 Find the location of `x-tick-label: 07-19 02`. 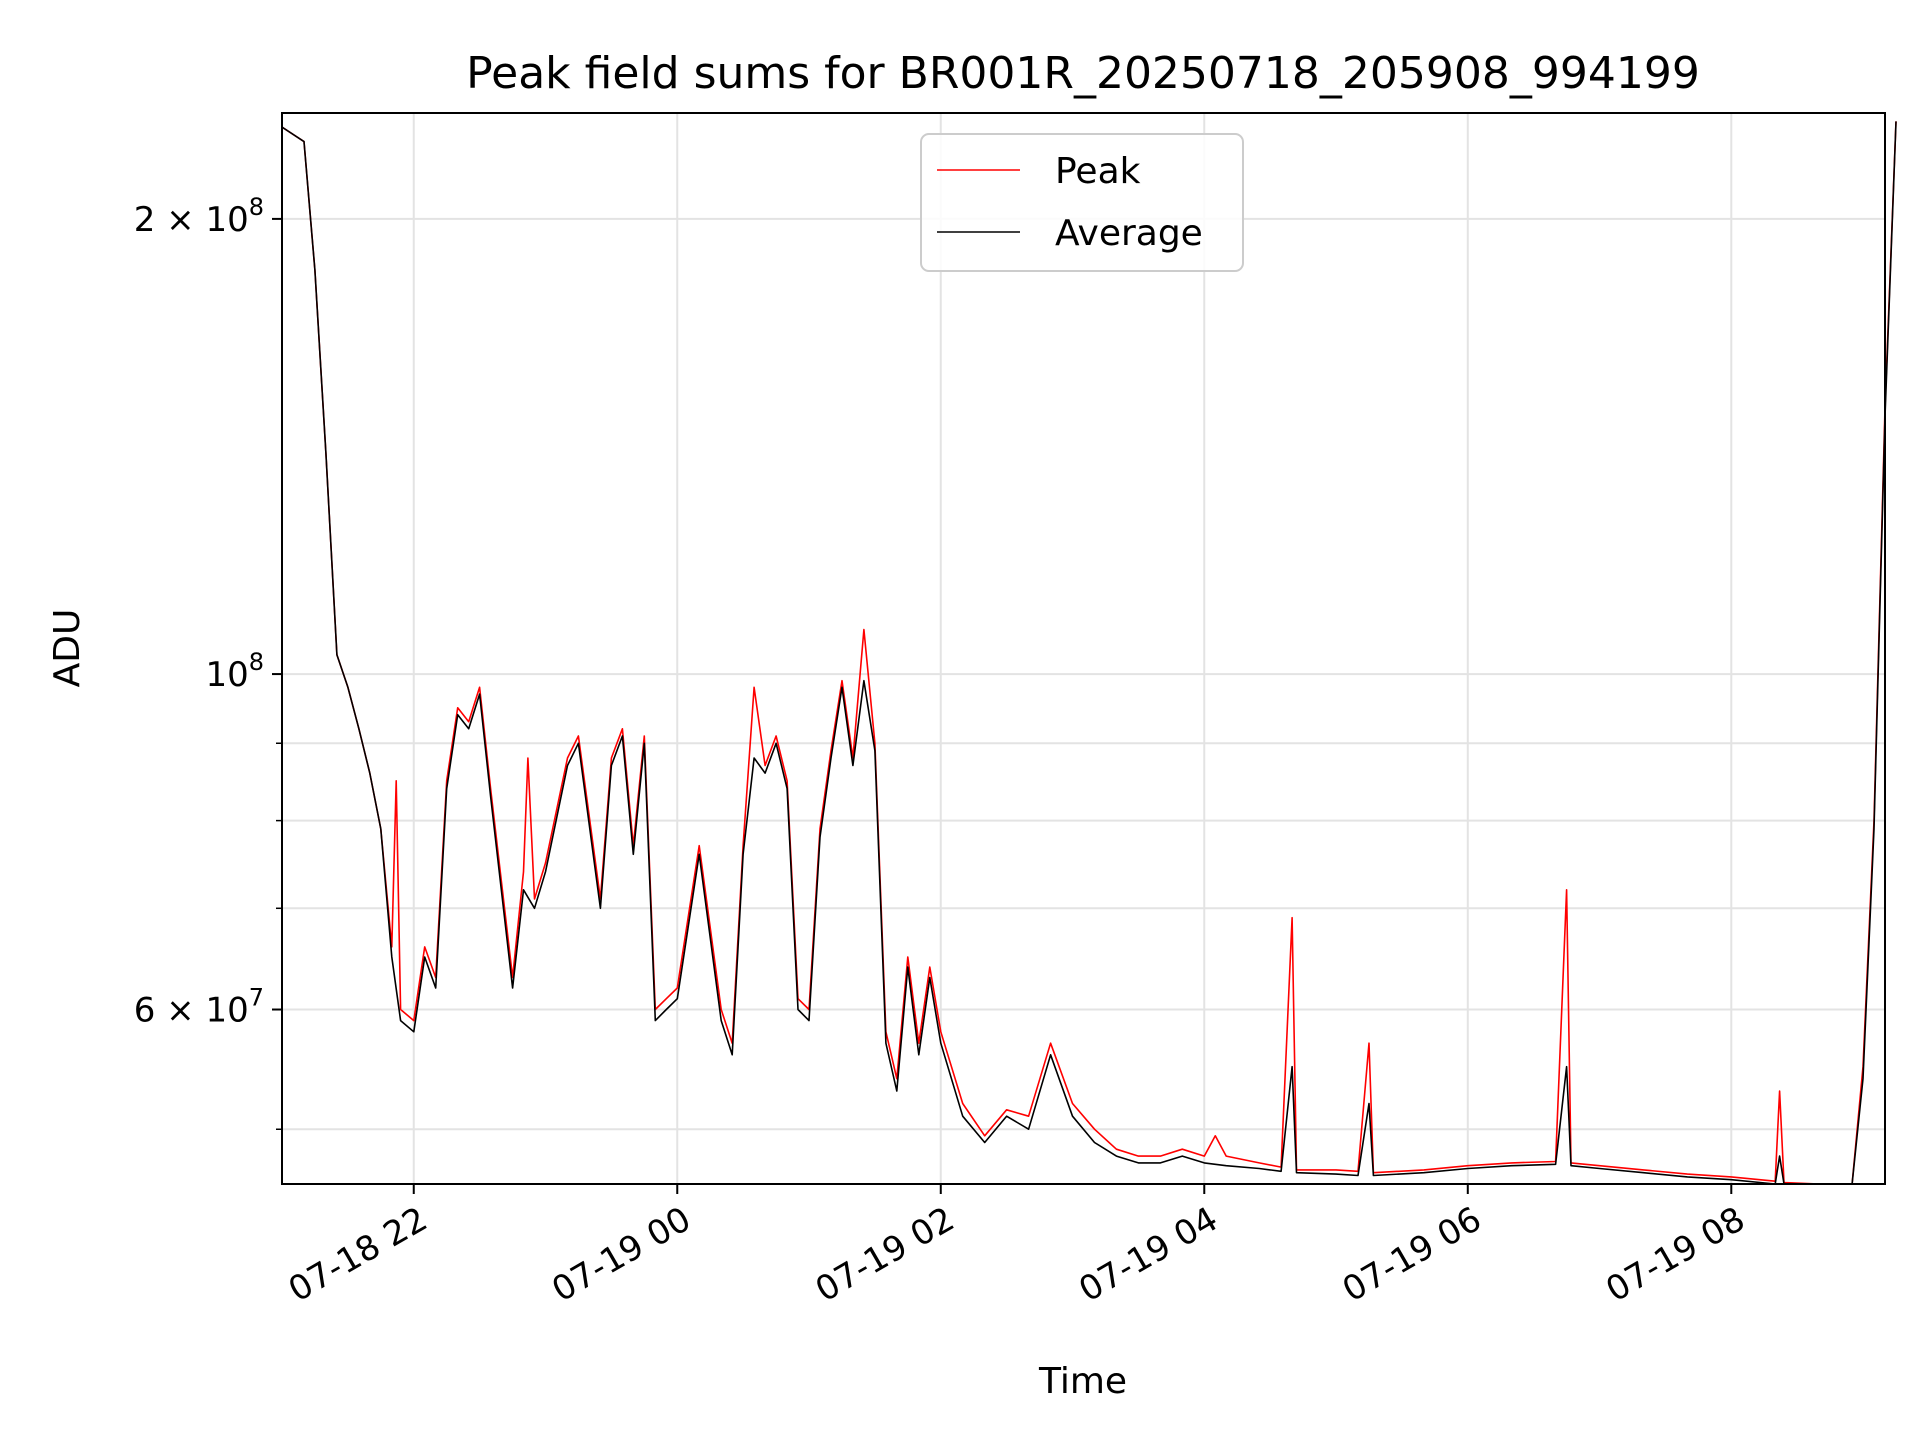

x-tick-label: 07-19 02 is located at coordinates (885, 1254).